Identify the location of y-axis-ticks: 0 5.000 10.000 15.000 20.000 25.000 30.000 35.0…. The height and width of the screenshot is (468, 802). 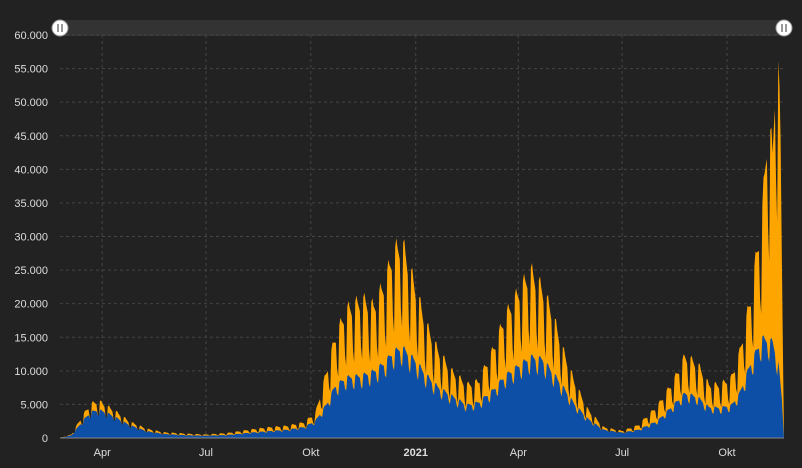
(31, 237).